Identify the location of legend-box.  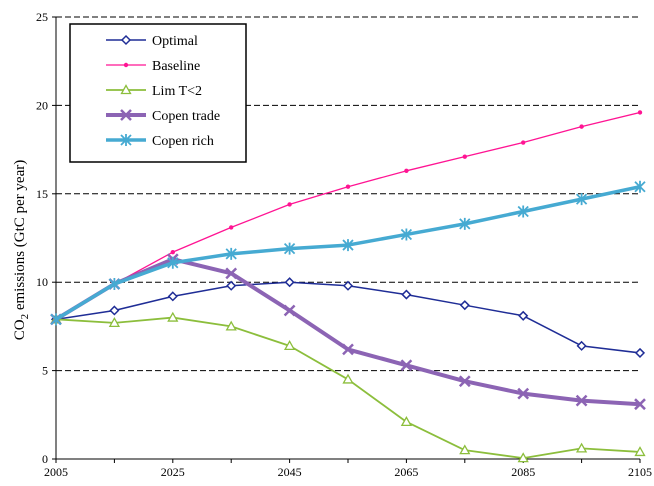
(158, 93).